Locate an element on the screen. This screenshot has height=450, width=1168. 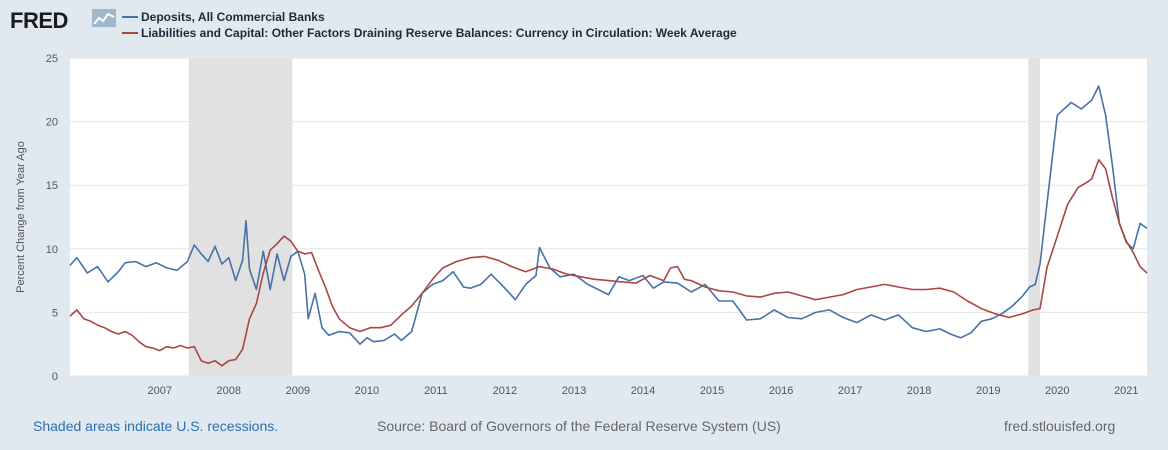
y-tick-label: 0 is located at coordinates (55, 377).